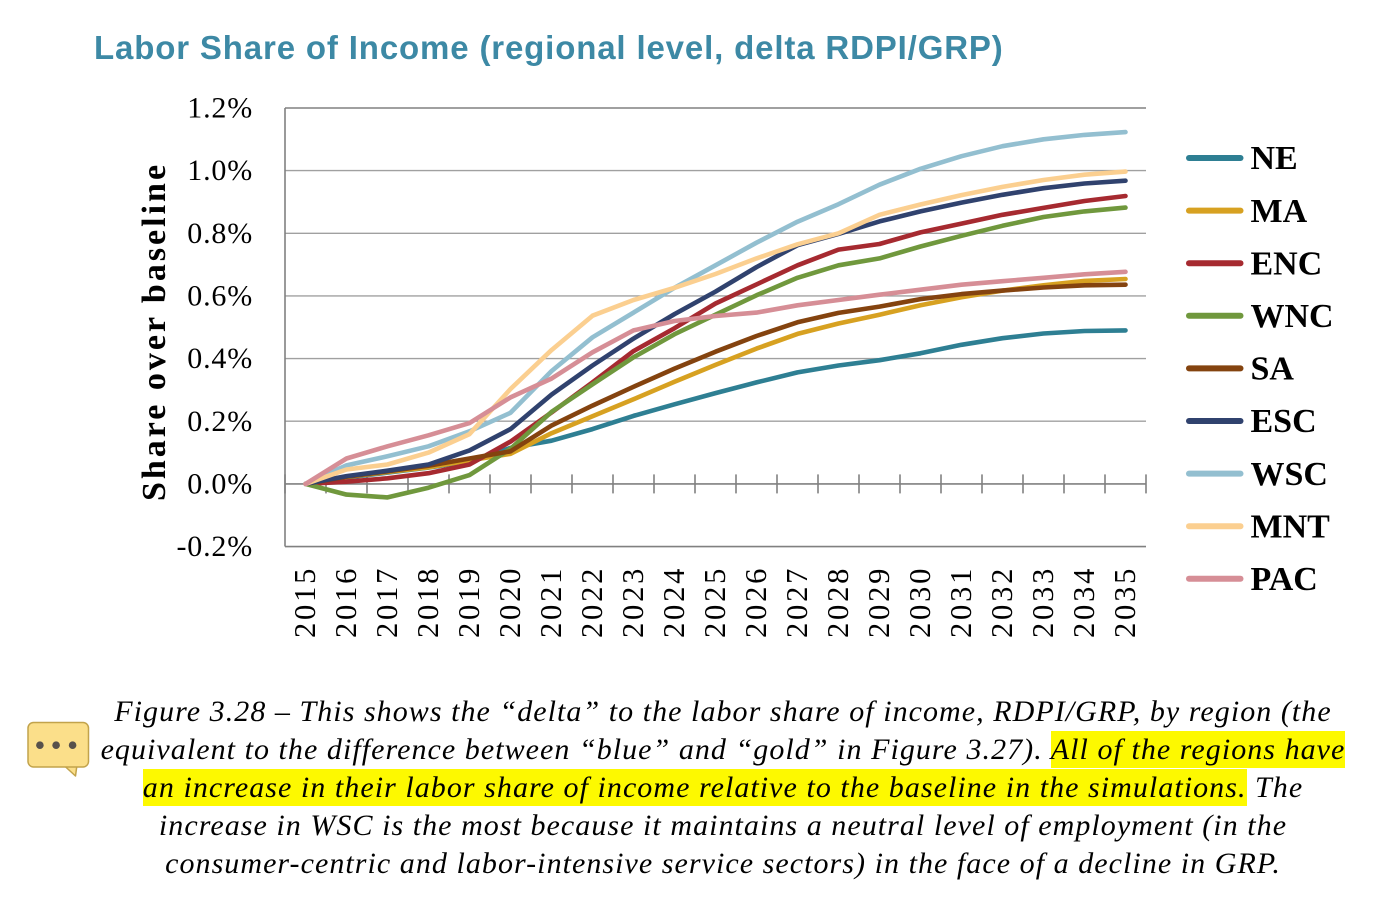 The image size is (1386, 916). What do you see at coordinates (1292, 316) in the screenshot?
I see `svg-text: WNC` at bounding box center [1292, 316].